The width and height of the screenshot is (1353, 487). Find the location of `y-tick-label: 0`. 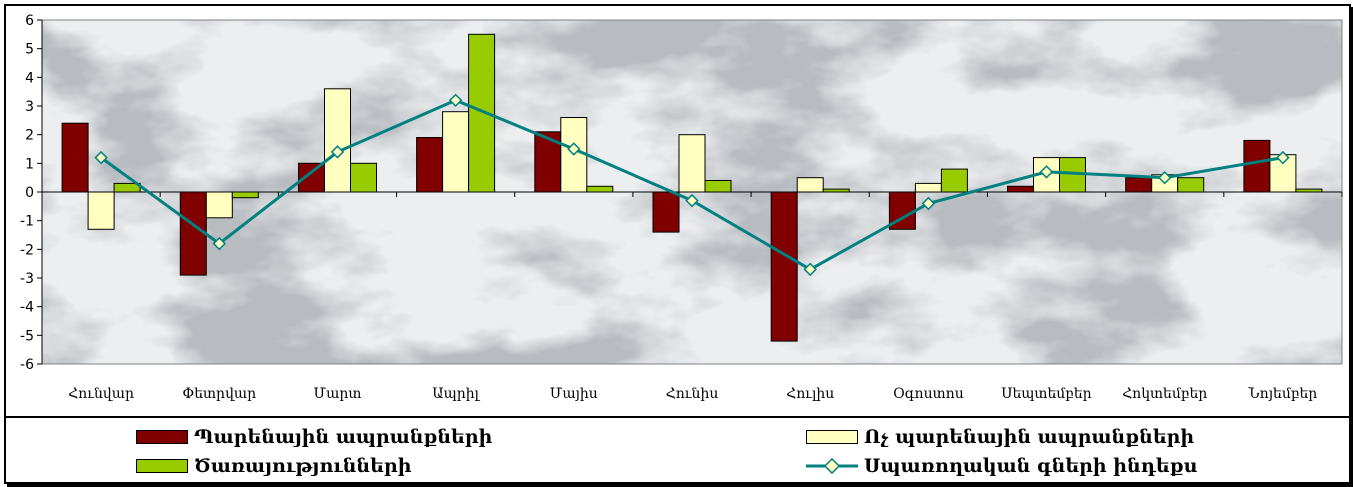

y-tick-label: 0 is located at coordinates (29, 193).